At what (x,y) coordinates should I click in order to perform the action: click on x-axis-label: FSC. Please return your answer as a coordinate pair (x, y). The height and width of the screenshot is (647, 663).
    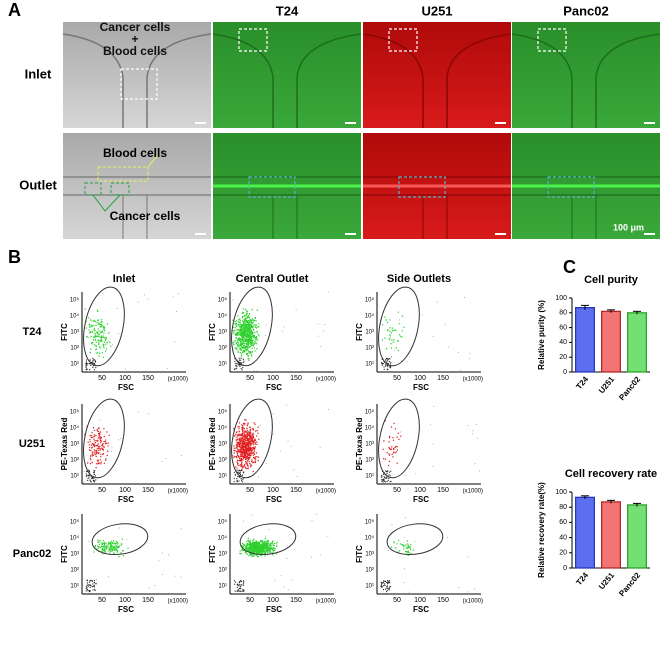
    Looking at the image, I should click on (421, 609).